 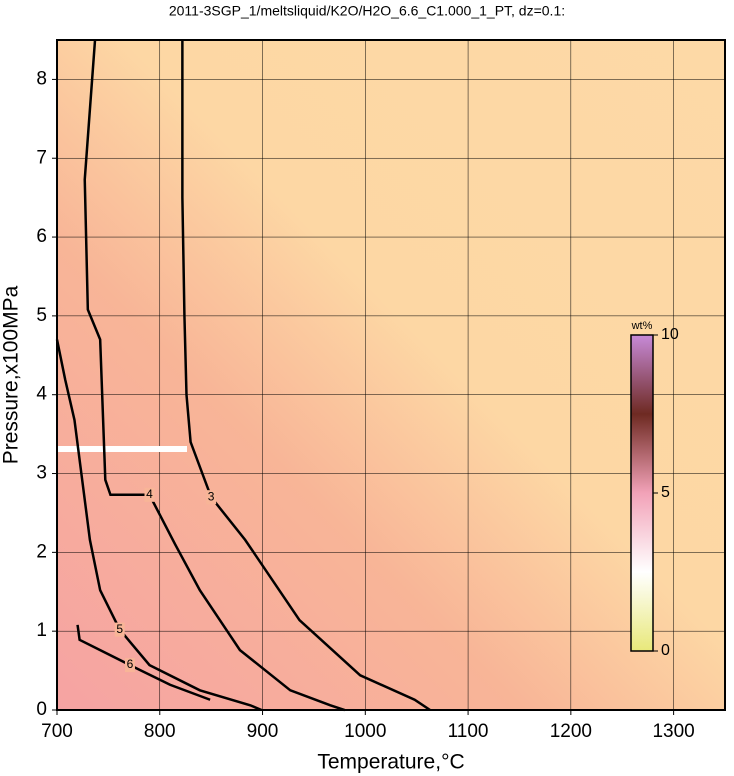 What do you see at coordinates (41, 157) in the screenshot?
I see `y-tick-label: 7` at bounding box center [41, 157].